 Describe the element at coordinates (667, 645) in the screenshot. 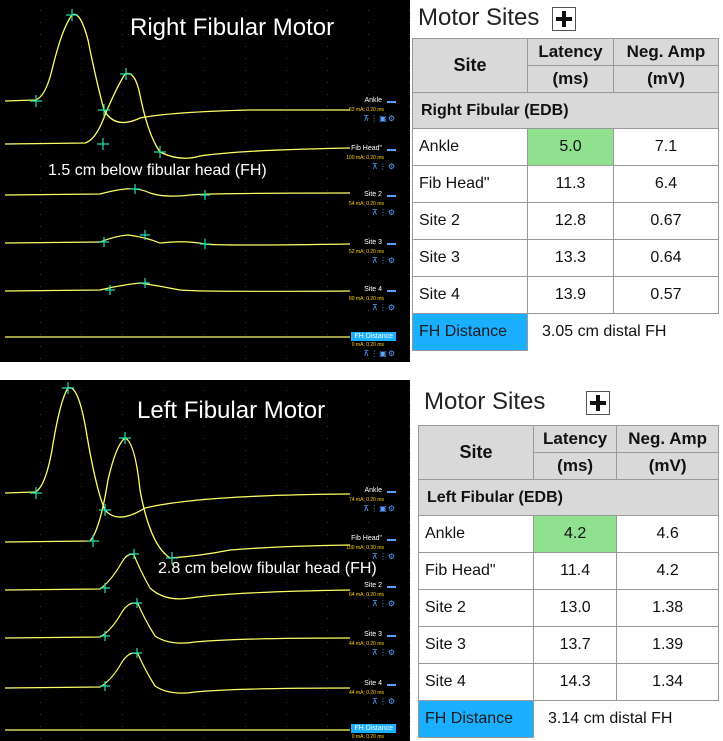

I see `amp-cell: 1.39` at that location.